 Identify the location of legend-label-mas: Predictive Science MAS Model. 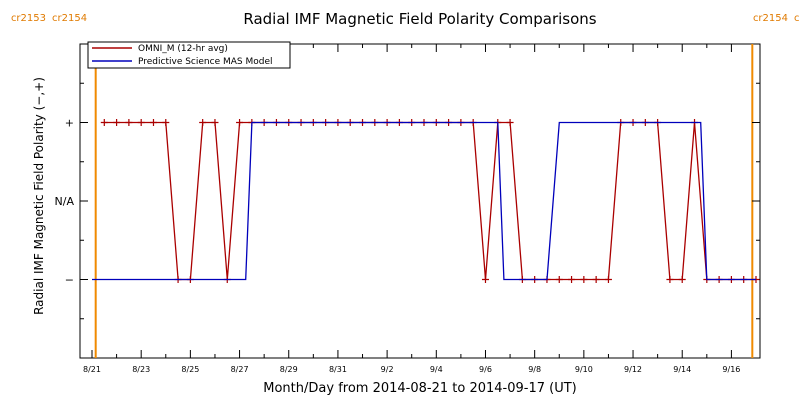
(205, 62).